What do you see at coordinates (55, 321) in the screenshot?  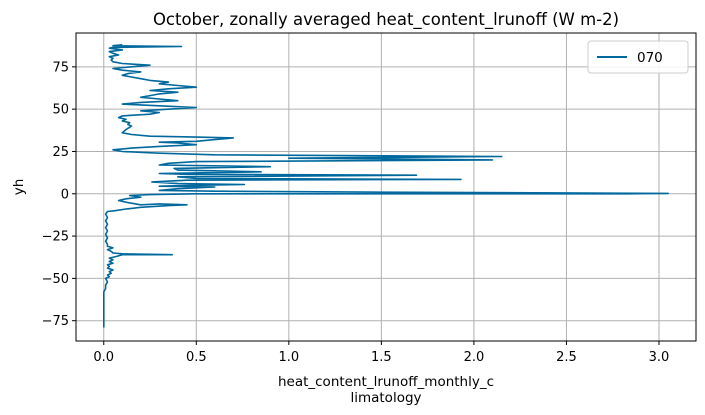 I see `y-tick-label: −75` at bounding box center [55, 321].